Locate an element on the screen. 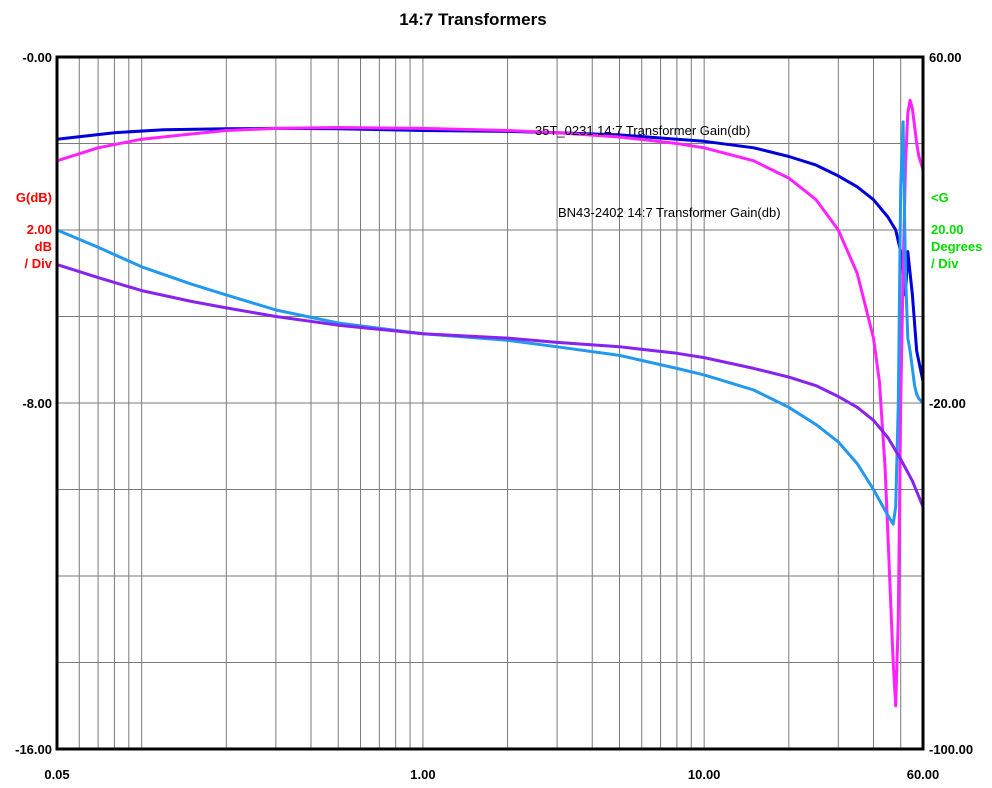 Image resolution: width=992 pixels, height=788 pixels. left-tick-label: -8.00 is located at coordinates (37, 403).